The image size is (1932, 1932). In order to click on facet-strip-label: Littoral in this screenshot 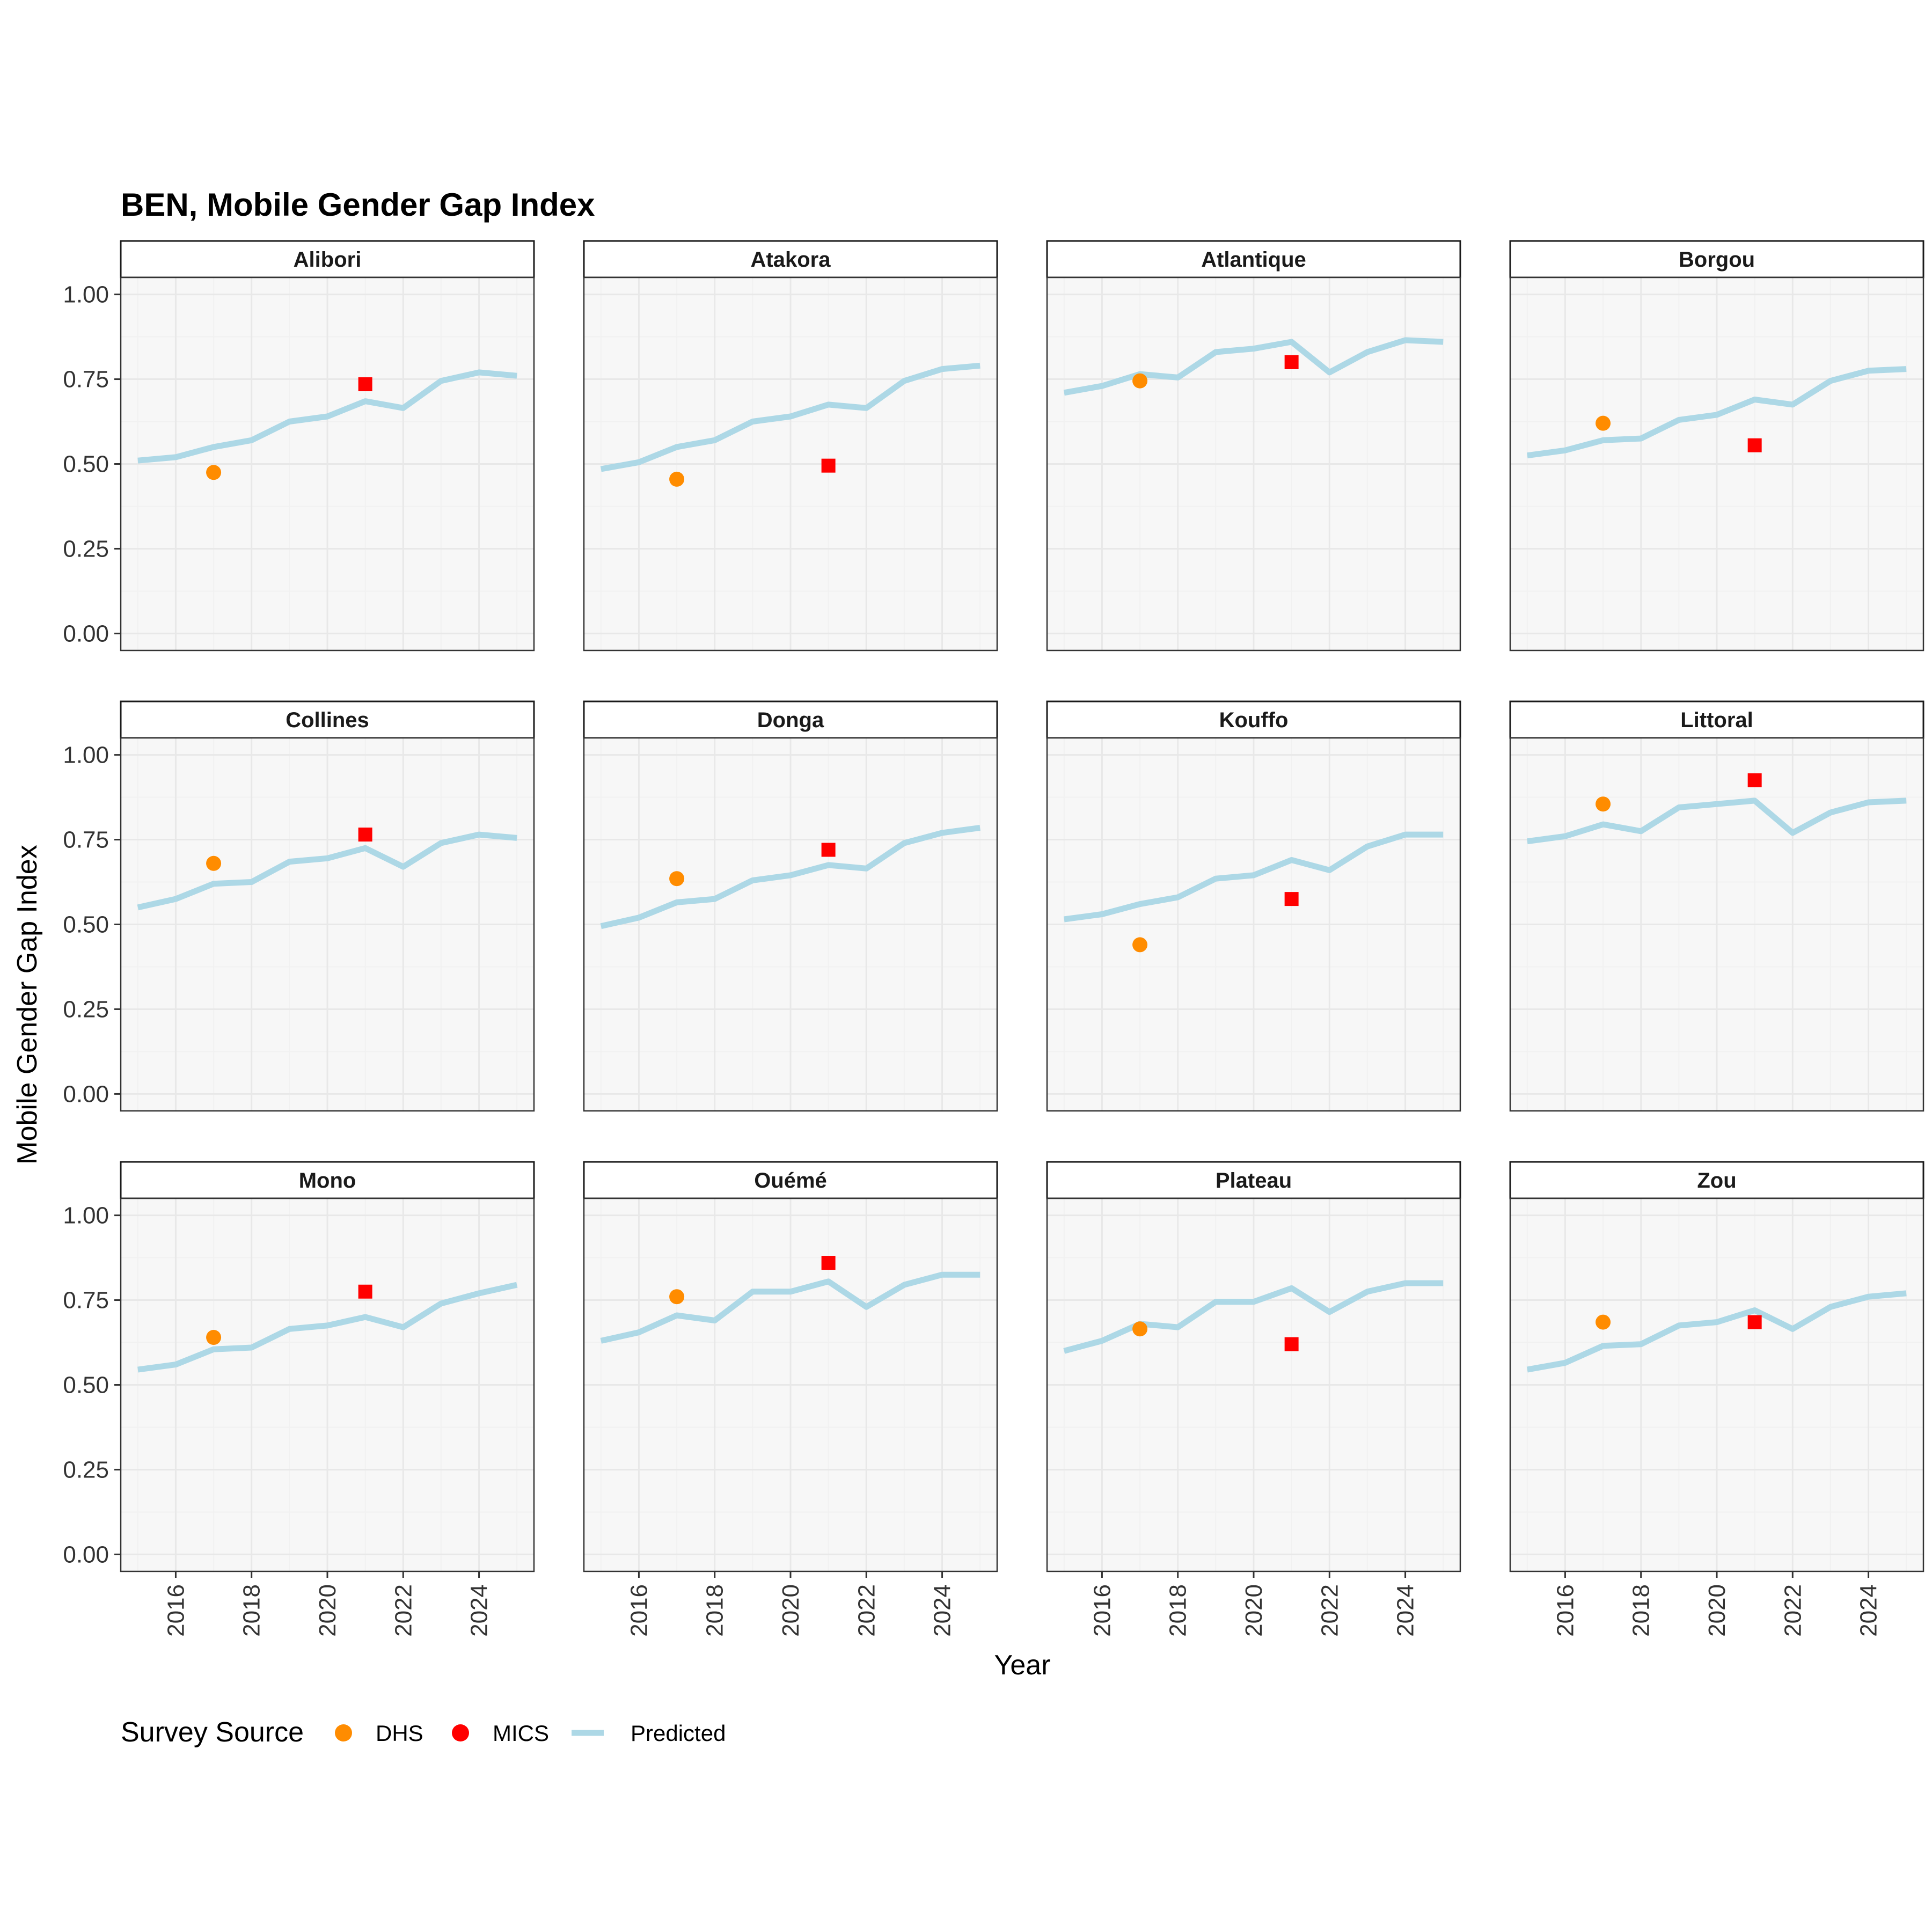, I will do `click(1716, 720)`.